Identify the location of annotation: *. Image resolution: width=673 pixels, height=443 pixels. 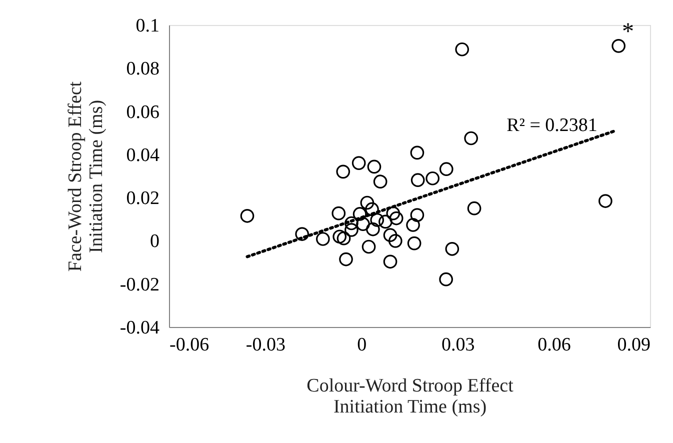
(628, 32).